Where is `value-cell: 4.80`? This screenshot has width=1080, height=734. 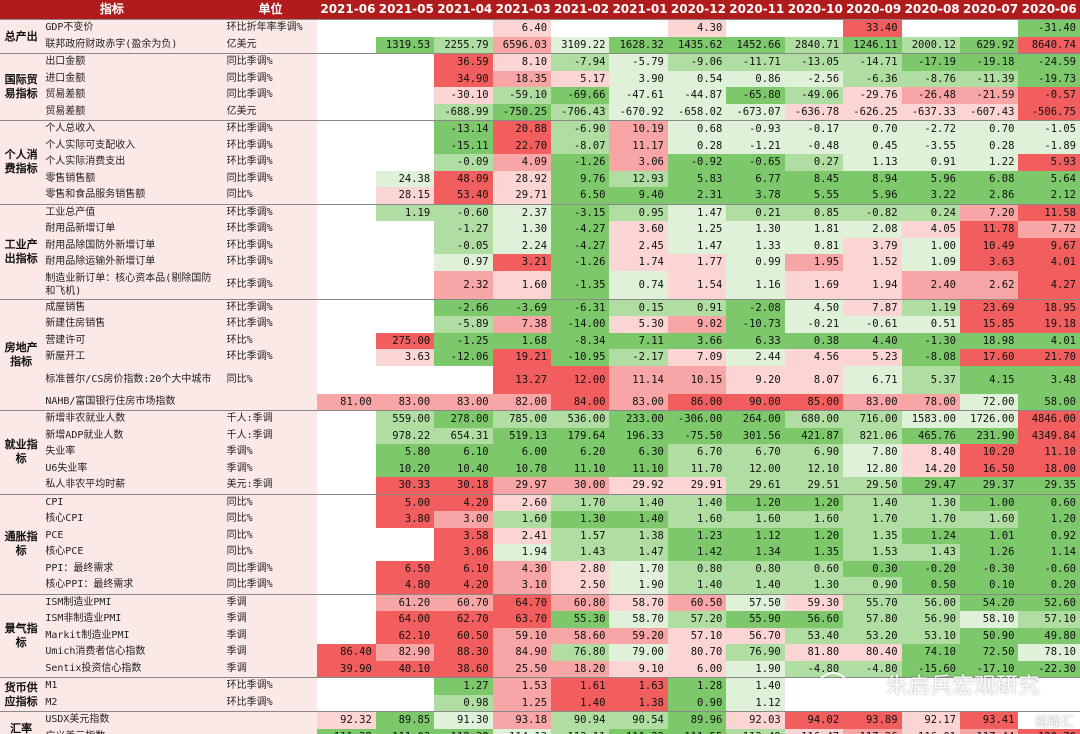
value-cell: 4.80 is located at coordinates (405, 585).